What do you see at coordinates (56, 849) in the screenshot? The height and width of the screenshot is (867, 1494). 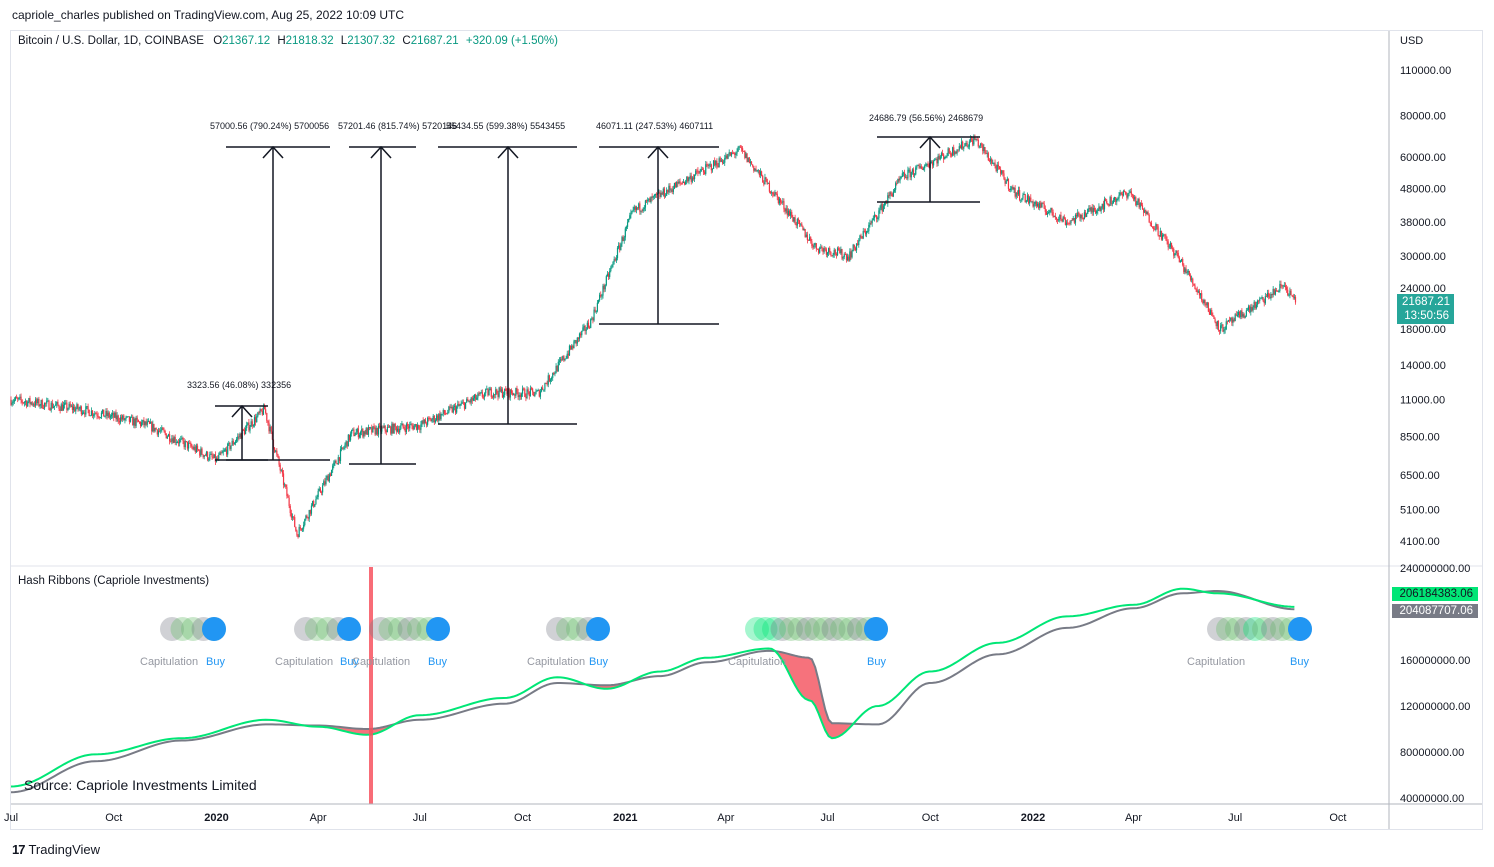 I see `tradingview-logo: 17 TradingView` at bounding box center [56, 849].